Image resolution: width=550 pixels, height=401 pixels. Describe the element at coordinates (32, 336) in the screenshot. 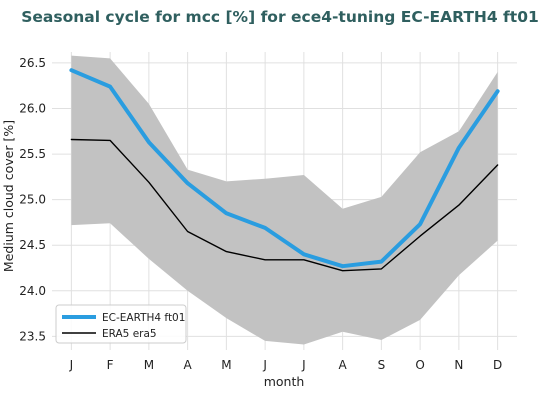

I see `y-tick-label: 23.5` at that location.